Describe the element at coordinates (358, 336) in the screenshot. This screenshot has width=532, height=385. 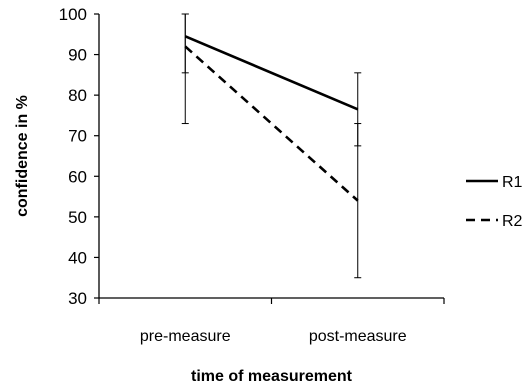
I see `x-category-label: post-measure` at that location.